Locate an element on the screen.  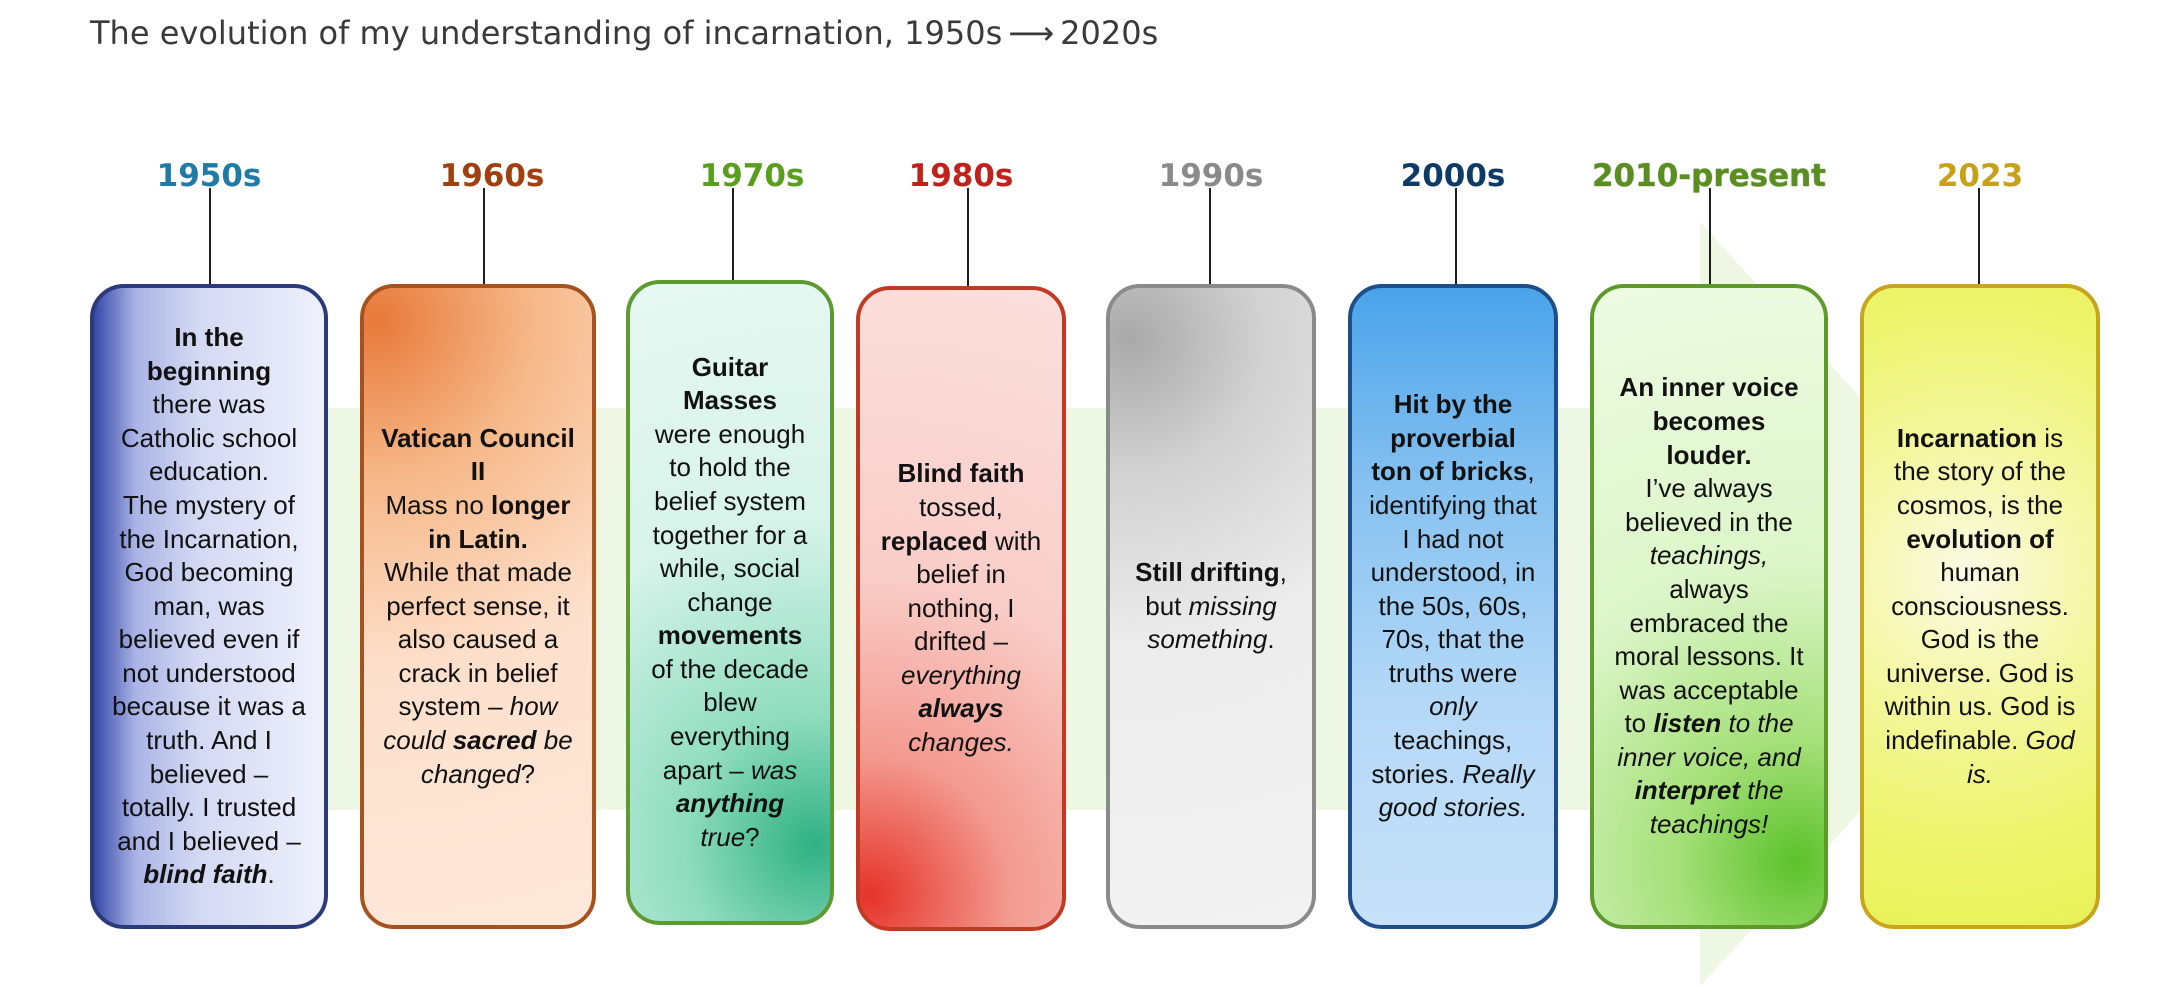
text-run: Guitar Masses is located at coordinates (730, 383).